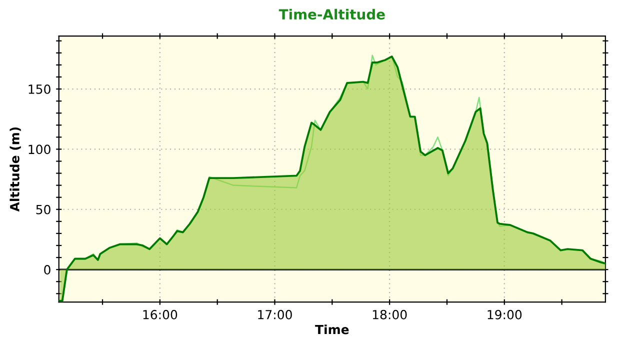 The width and height of the screenshot is (640, 350). I want to click on x-tick-label: 16:00, so click(160, 315).